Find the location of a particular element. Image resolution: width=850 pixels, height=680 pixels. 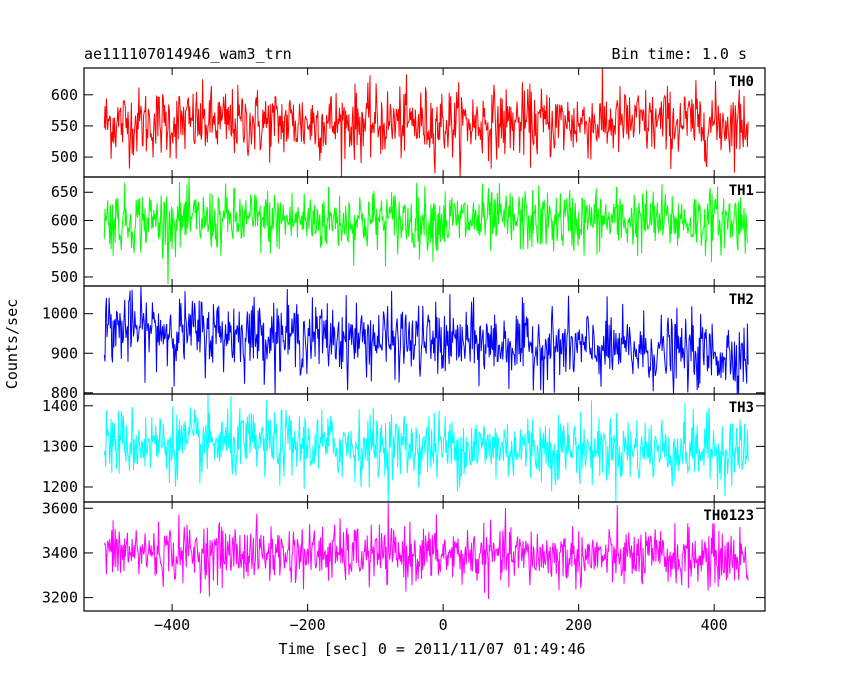

x-axis-label: Time [sec] 0 = 2011/11/07 01:49:46 is located at coordinates (432, 649).